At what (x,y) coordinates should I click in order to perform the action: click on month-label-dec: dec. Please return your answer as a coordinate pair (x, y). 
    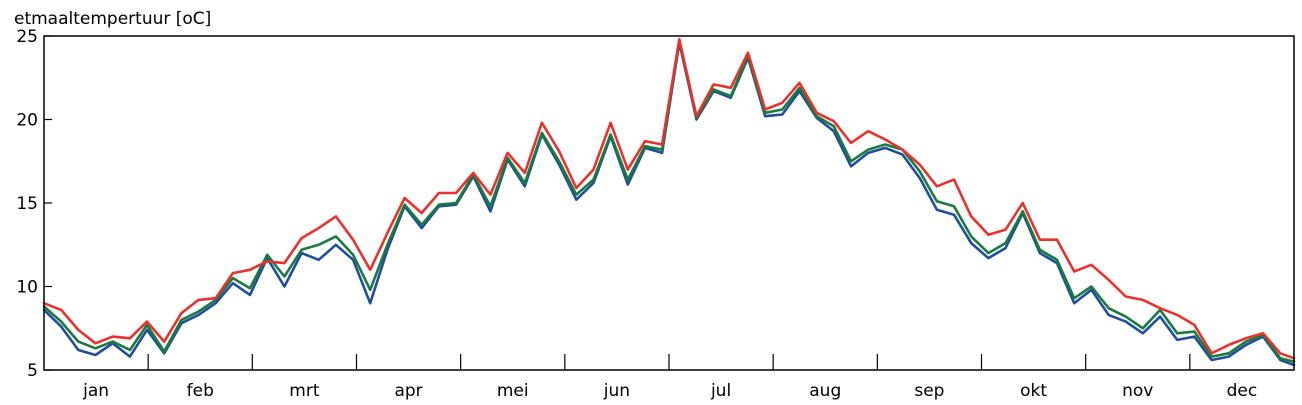
    Looking at the image, I should click on (1242, 391).